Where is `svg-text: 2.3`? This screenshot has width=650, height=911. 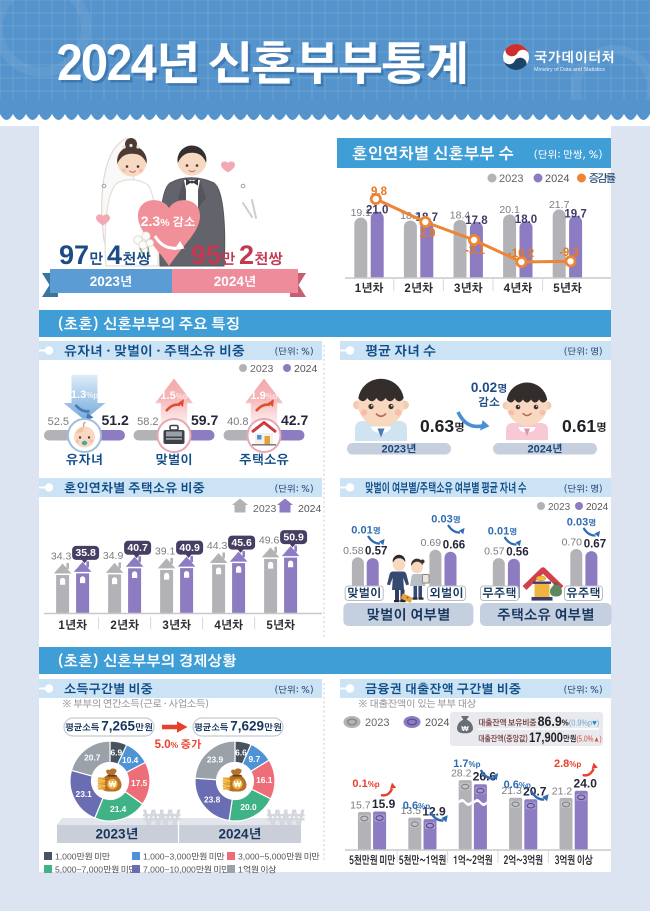
svg-text: 2.3 is located at coordinates (151, 221).